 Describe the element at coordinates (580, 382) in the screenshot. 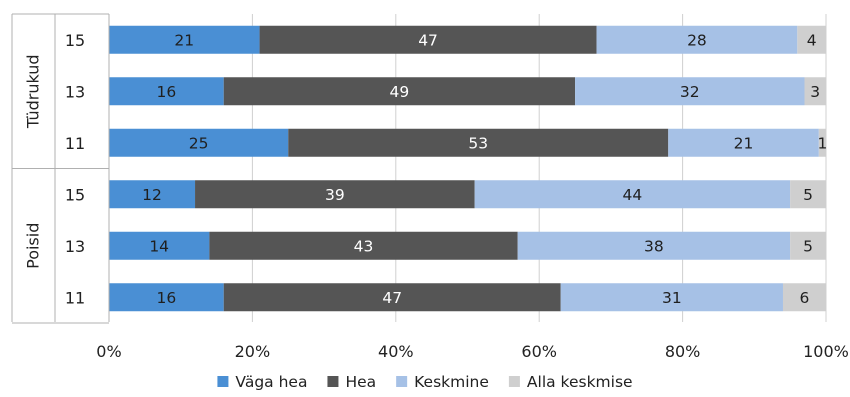

I see `legend-label: Alla keskmise` at that location.